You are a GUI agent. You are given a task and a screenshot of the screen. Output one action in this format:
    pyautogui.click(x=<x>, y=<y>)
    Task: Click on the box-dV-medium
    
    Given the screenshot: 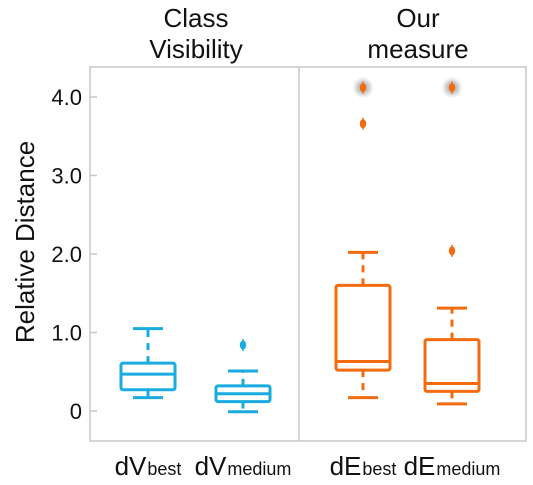 What is the action you would take?
    pyautogui.click(x=243, y=376)
    